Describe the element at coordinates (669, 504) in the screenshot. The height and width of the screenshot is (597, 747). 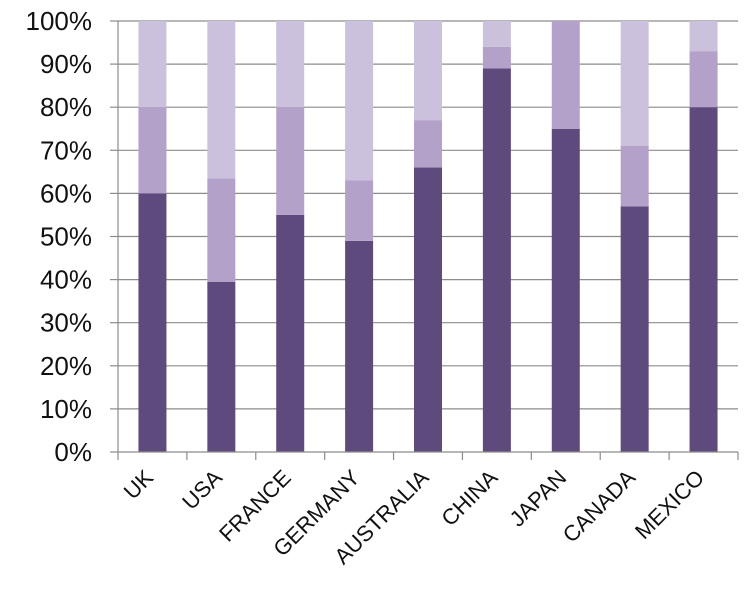
I see `x-category-label: MEXICO` at that location.